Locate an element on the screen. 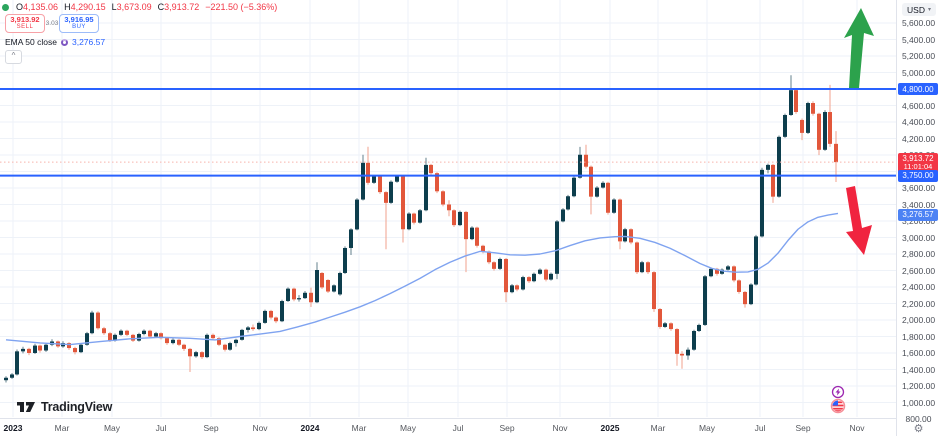  last-price-badge: 3,913.72 11:01:04 is located at coordinates (918, 163).